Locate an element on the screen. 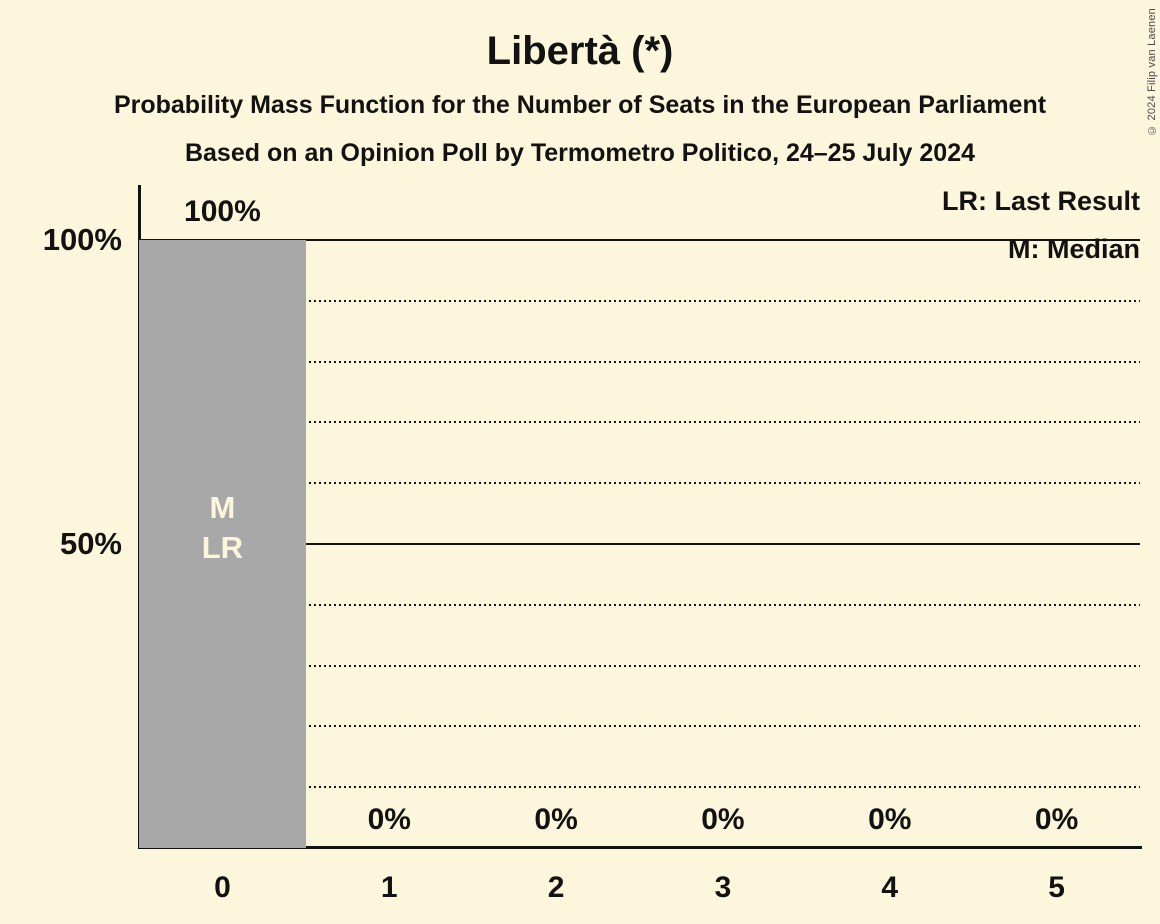  bar-value-label-5: 0% is located at coordinates (1056, 819).